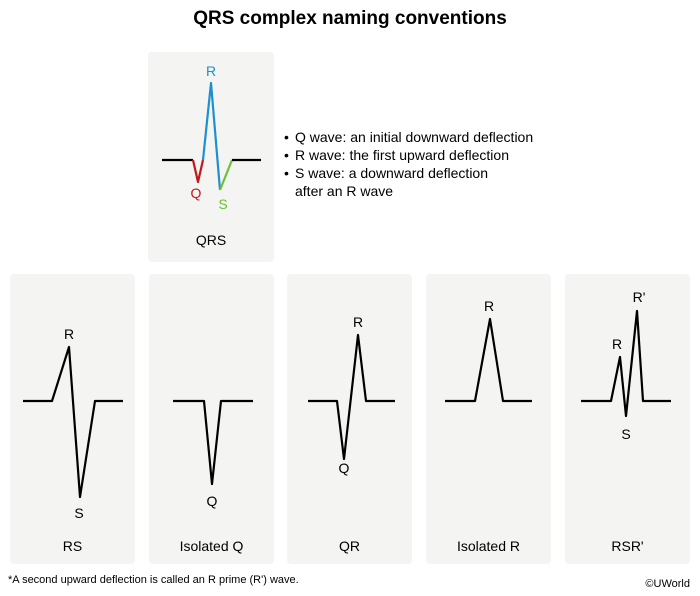  Describe the element at coordinates (211, 546) in the screenshot. I see `isolated-q-label: Isolated Q` at that location.